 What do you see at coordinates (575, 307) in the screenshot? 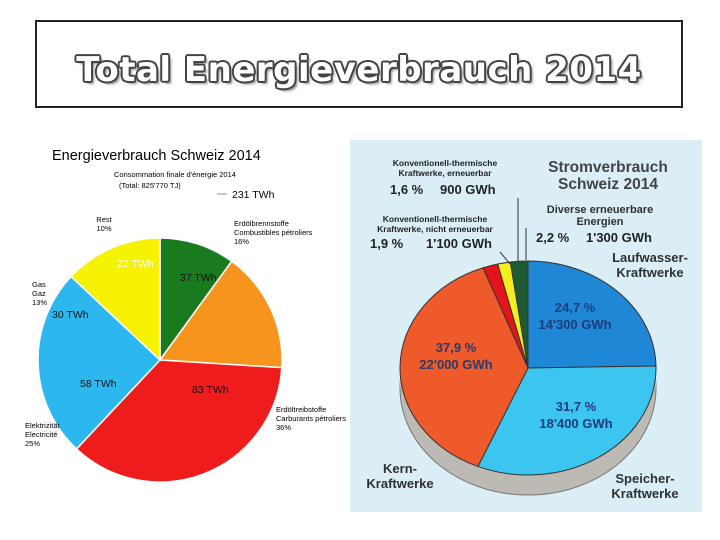
I see `right-slice-percent-label-0: 24,7 %` at bounding box center [575, 307].